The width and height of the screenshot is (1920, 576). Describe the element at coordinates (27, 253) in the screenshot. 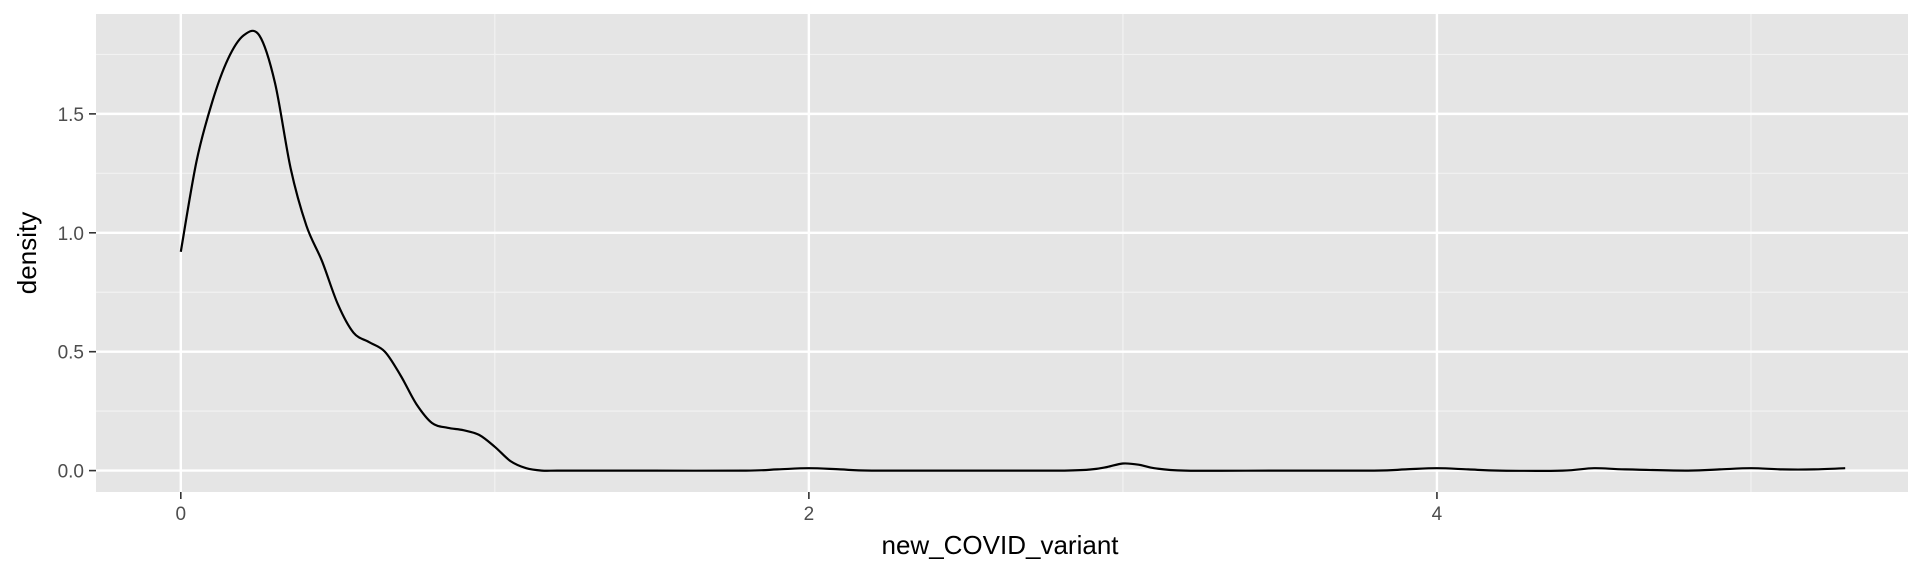

I see `y-axis-title: density` at that location.